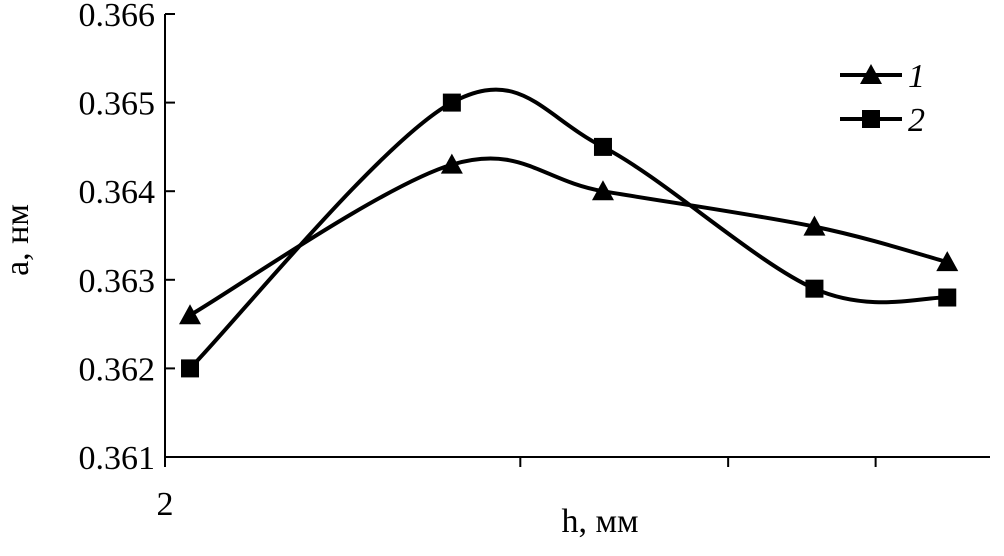  Describe the element at coordinates (916, 120) in the screenshot. I see `legend-label: 2` at that location.